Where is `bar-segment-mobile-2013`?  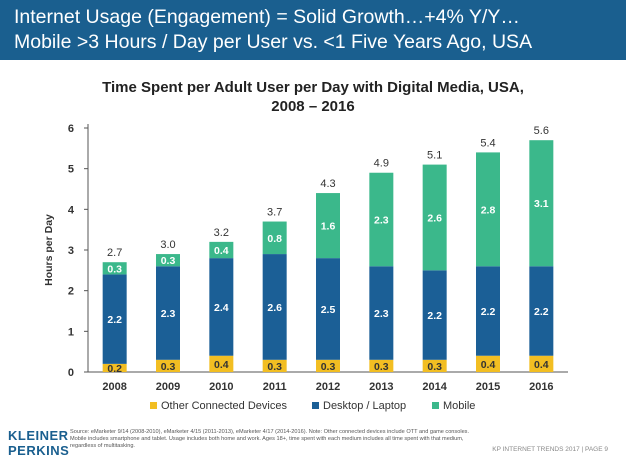
bar-segment-mobile-2013 is located at coordinates (381, 219).